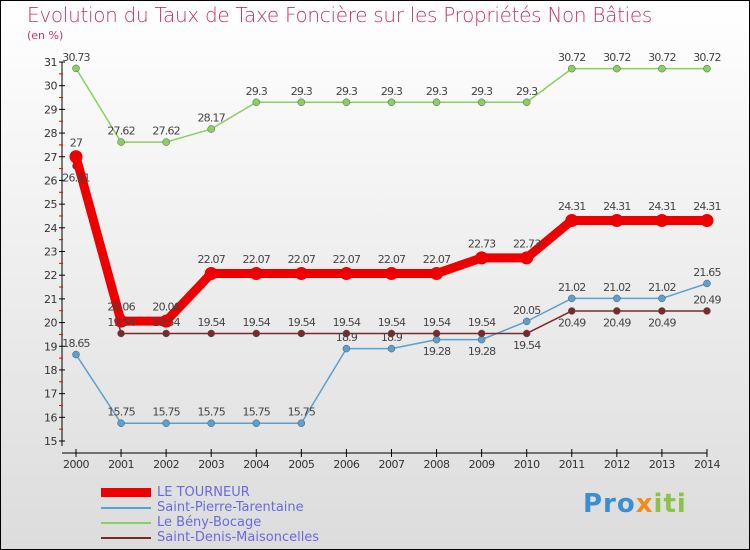 The width and height of the screenshot is (750, 550). Describe the element at coordinates (50, 346) in the screenshot. I see `y-tick-label: 19` at that location.